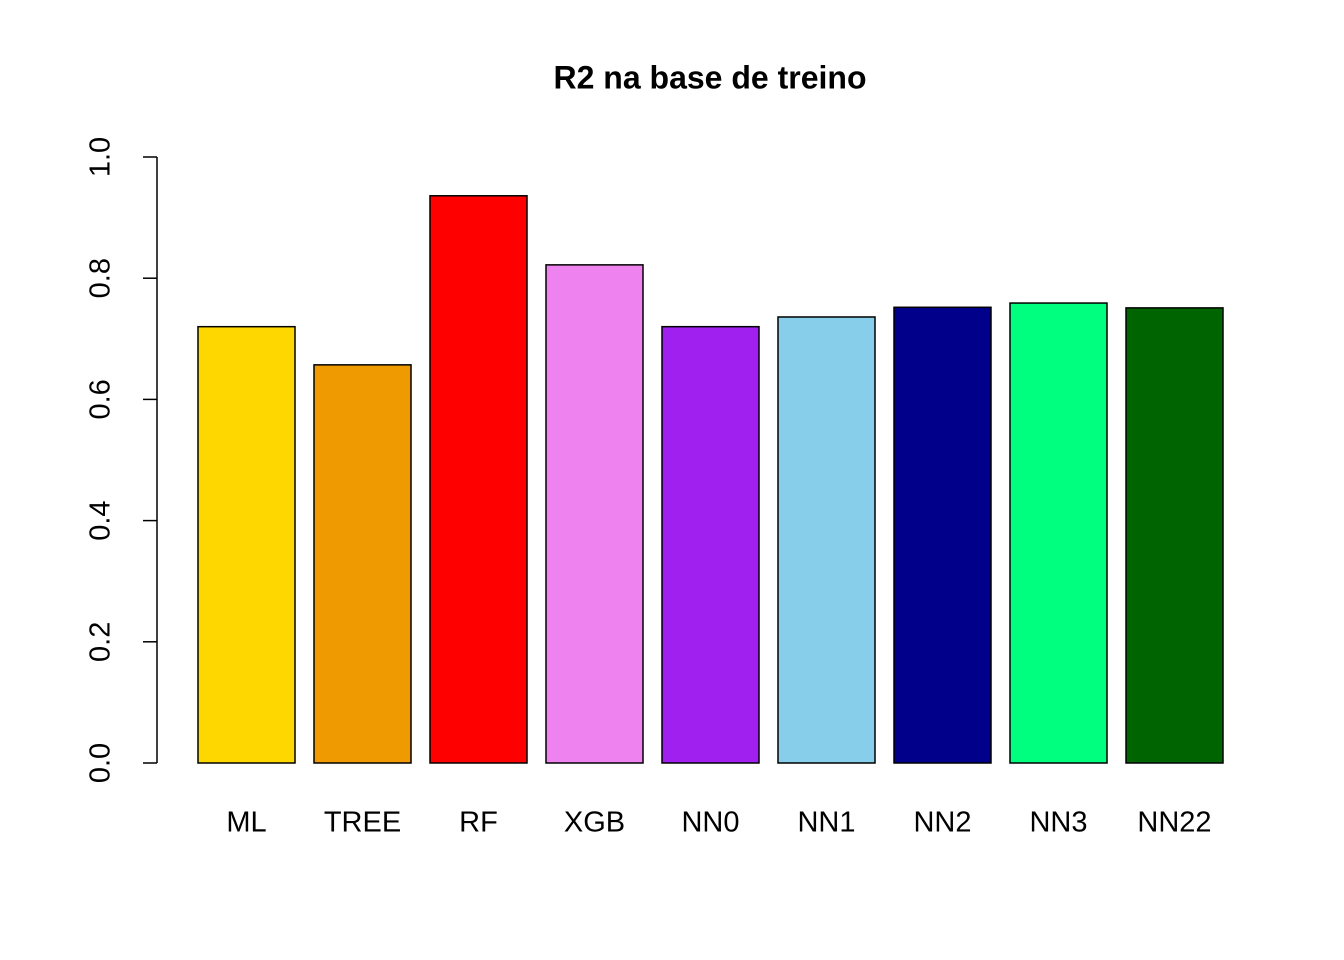  I want to click on x-tick-label: NN22, so click(1174, 823).